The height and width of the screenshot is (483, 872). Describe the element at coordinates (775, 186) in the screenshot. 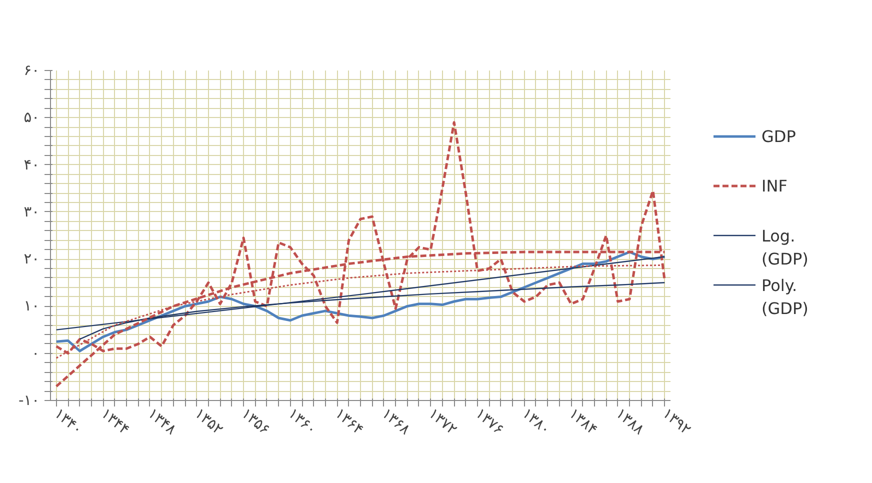

I see `legend-label: INF` at that location.